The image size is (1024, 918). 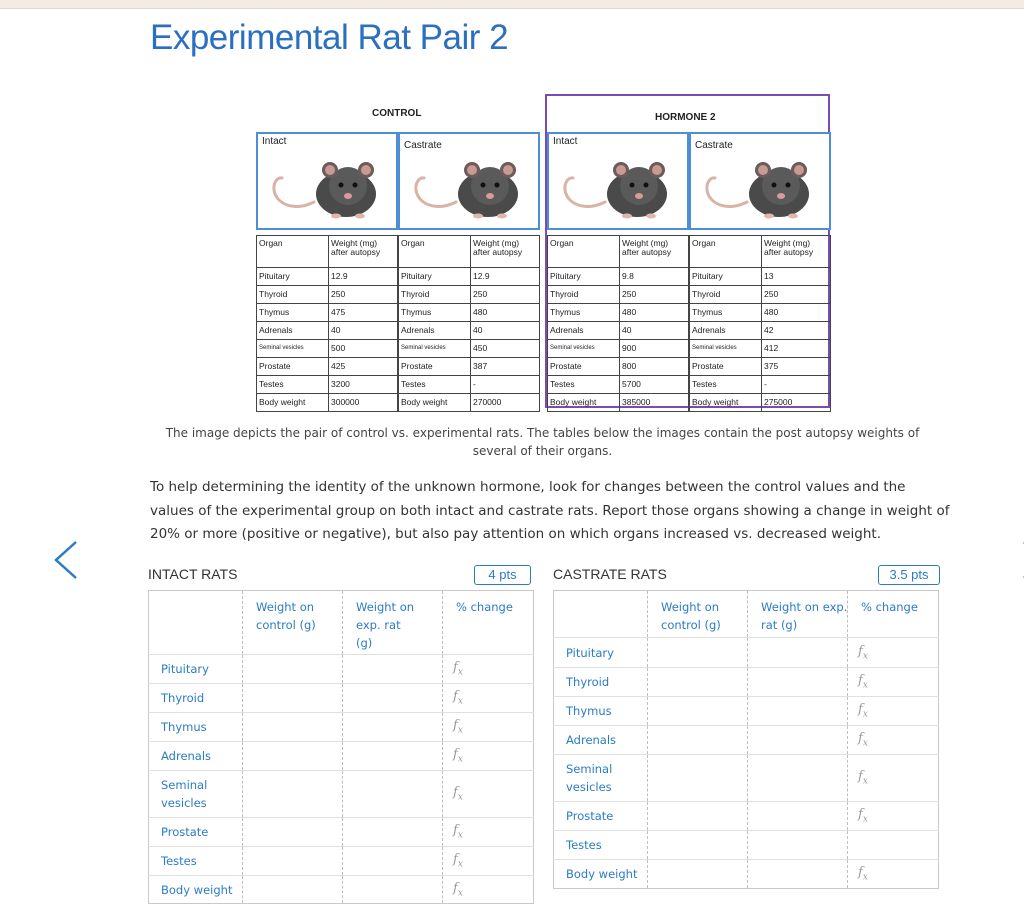 What do you see at coordinates (466, 190) in the screenshot?
I see `rat-image` at bounding box center [466, 190].